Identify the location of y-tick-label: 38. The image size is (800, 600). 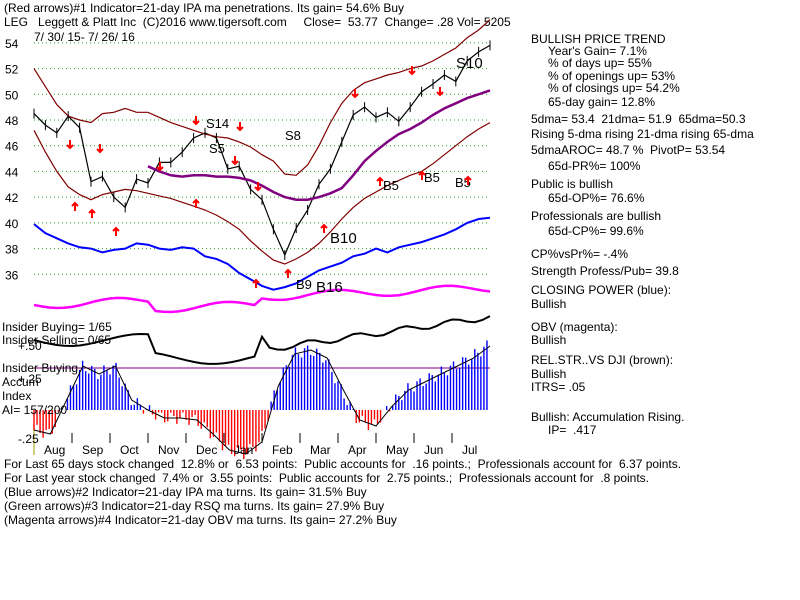
(12, 250).